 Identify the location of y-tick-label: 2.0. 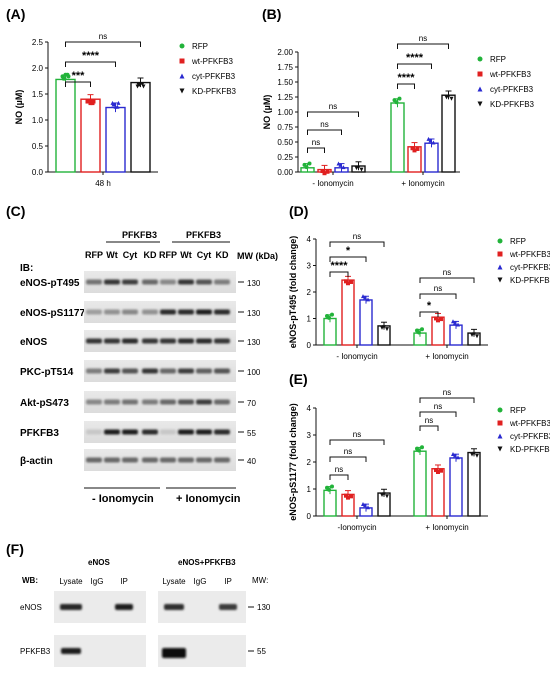
(38, 68).